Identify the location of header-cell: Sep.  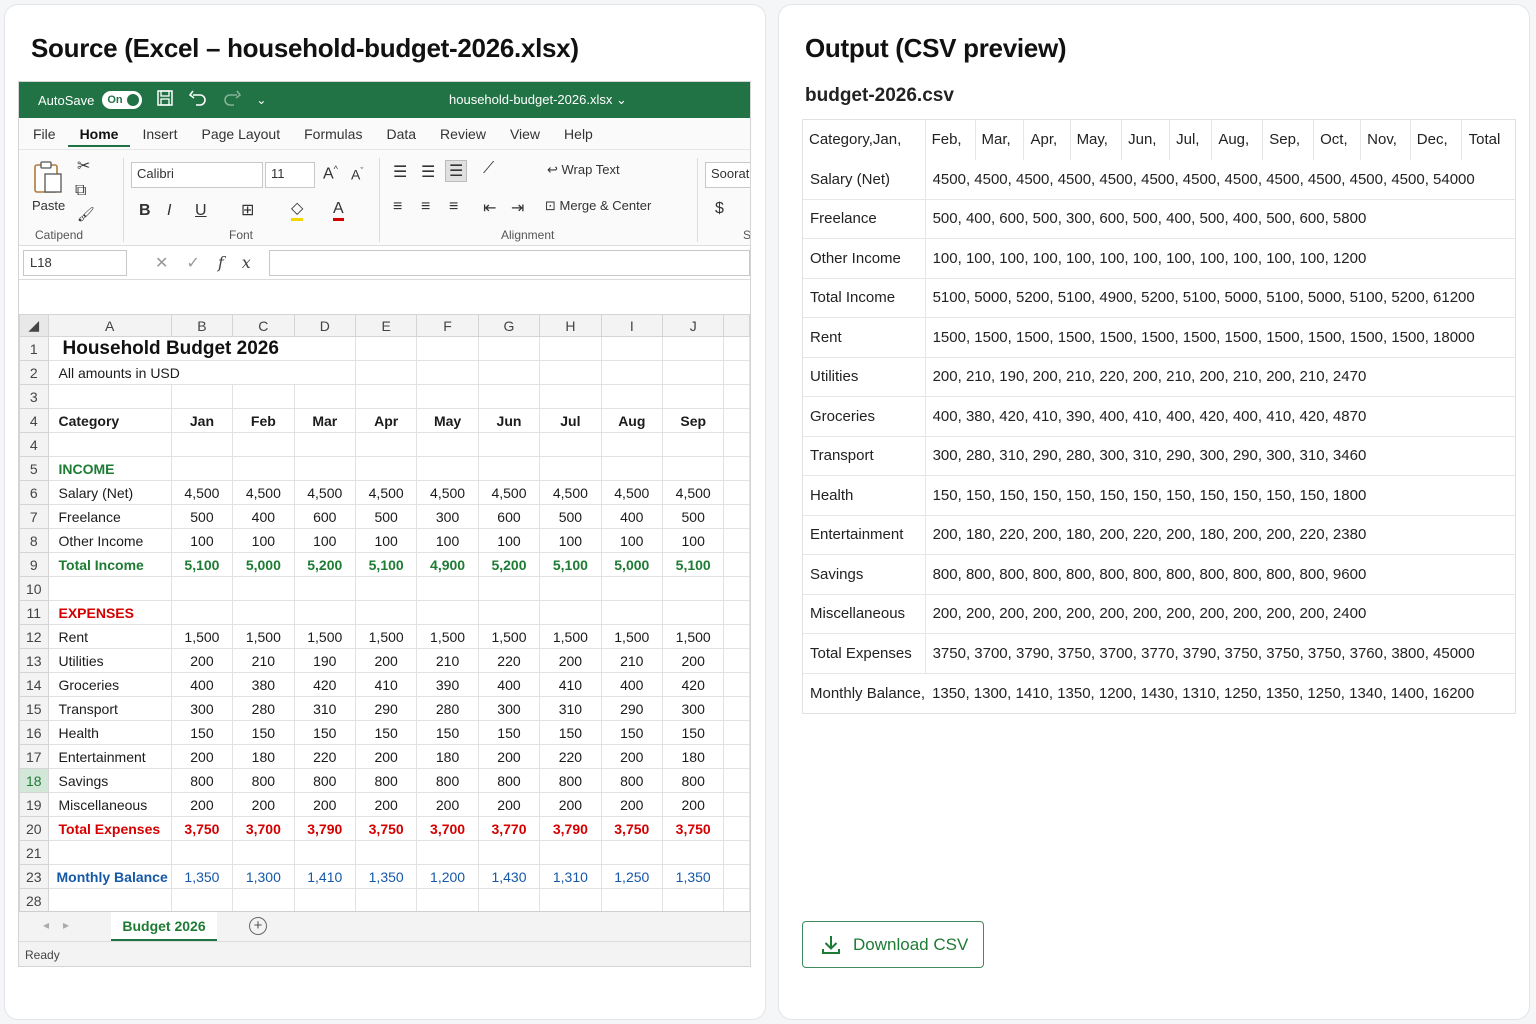
(693, 420).